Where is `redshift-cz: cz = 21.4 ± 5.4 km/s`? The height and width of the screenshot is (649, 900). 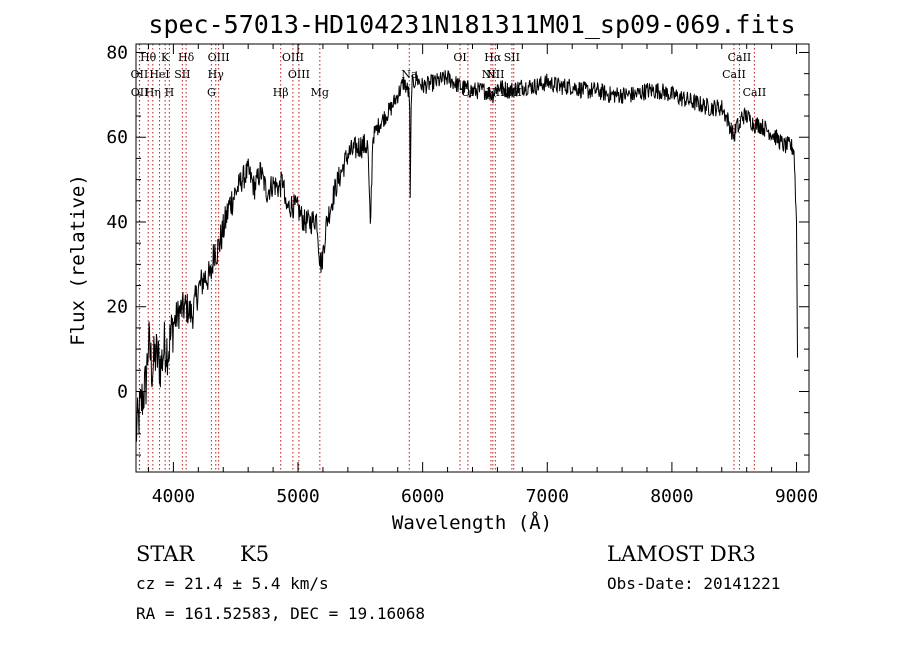
redshift-cz: cz = 21.4 ± 5.4 km/s is located at coordinates (232, 583).